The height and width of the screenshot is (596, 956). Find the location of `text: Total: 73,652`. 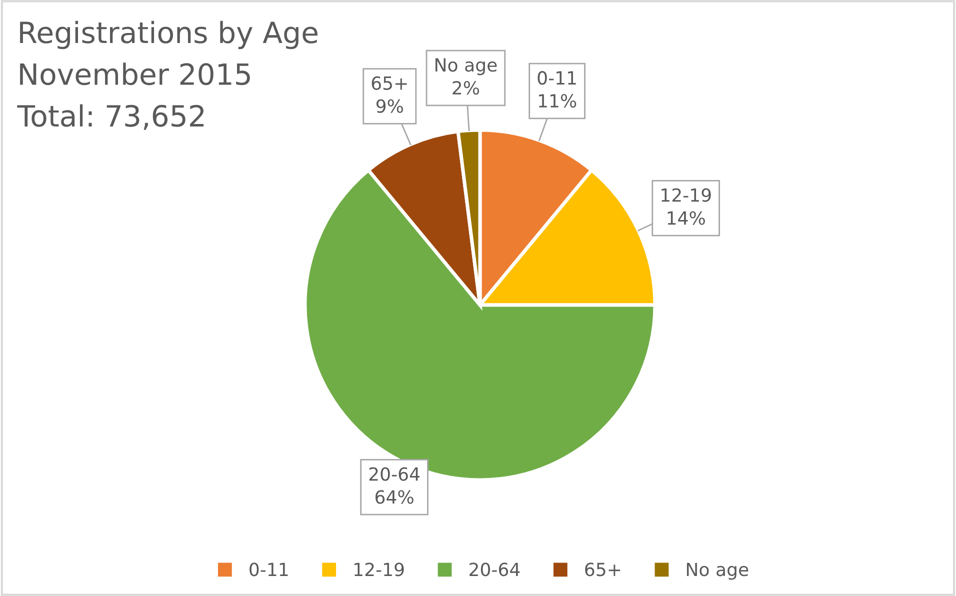

text: Total: 73,652 is located at coordinates (110, 117).